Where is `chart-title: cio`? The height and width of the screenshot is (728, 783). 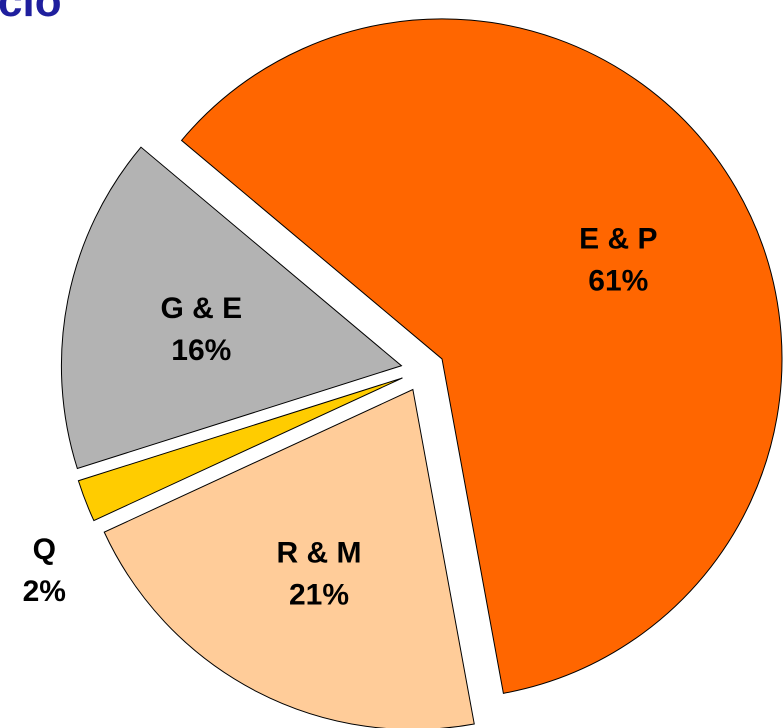
chart-title: cio is located at coordinates (31, 13).